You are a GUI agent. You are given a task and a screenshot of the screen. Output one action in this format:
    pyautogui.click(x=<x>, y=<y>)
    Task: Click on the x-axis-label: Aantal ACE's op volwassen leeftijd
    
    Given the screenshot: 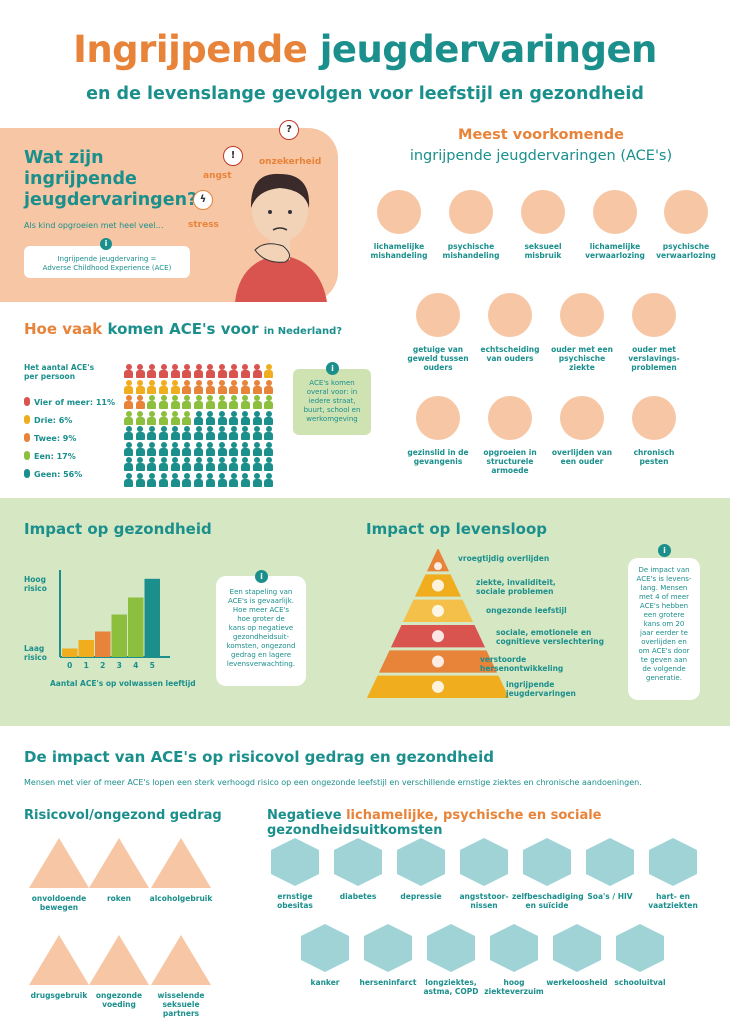 What is the action you would take?
    pyautogui.click(x=123, y=683)
    